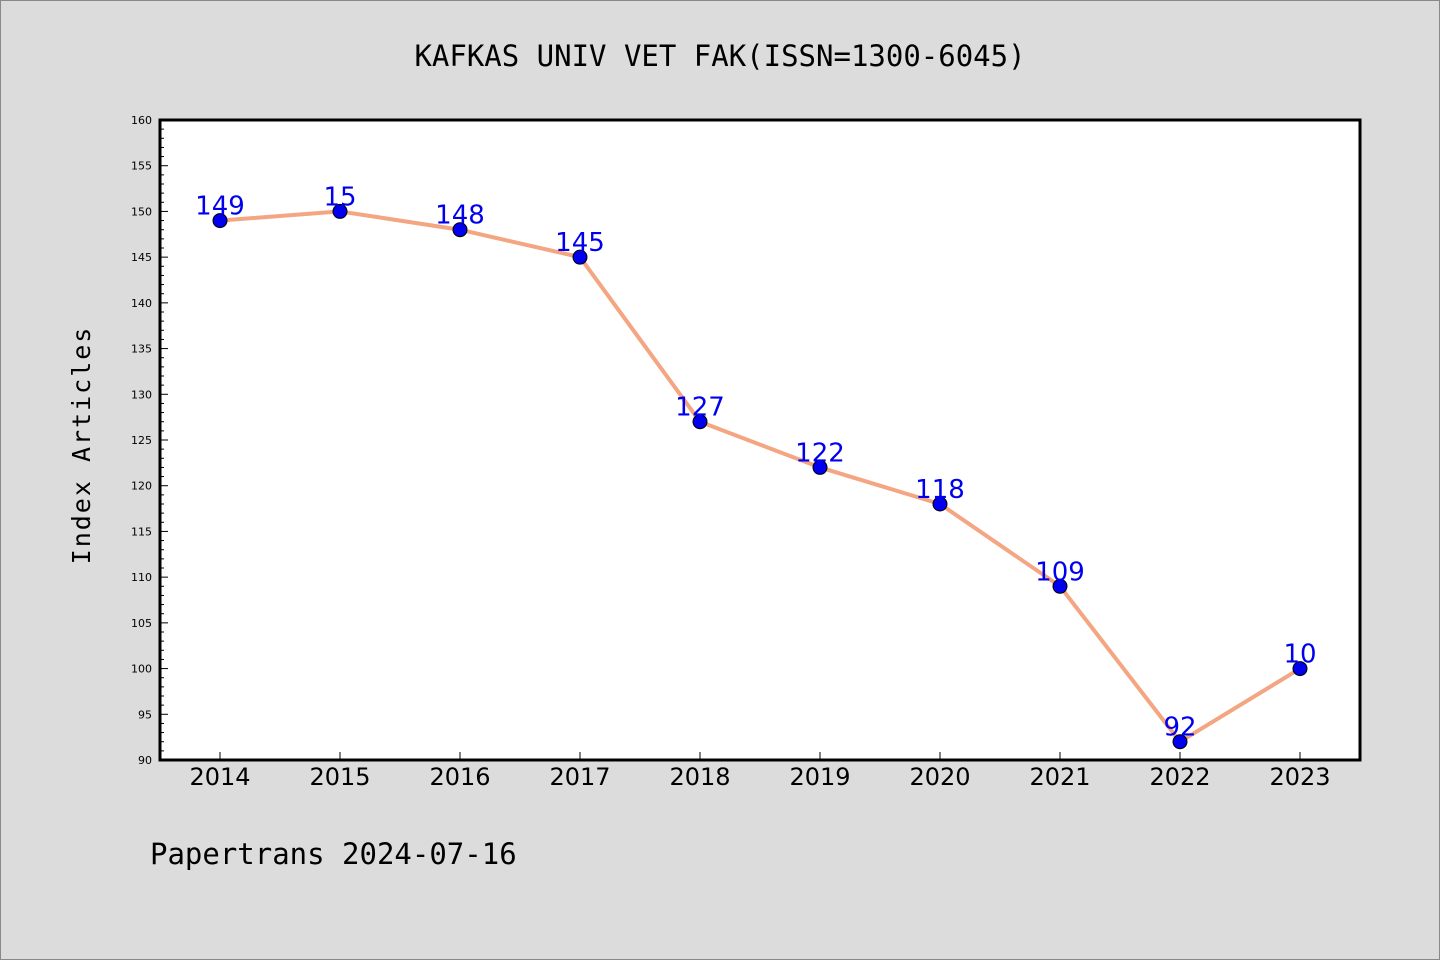  I want to click on data-label: 127, so click(700, 408).